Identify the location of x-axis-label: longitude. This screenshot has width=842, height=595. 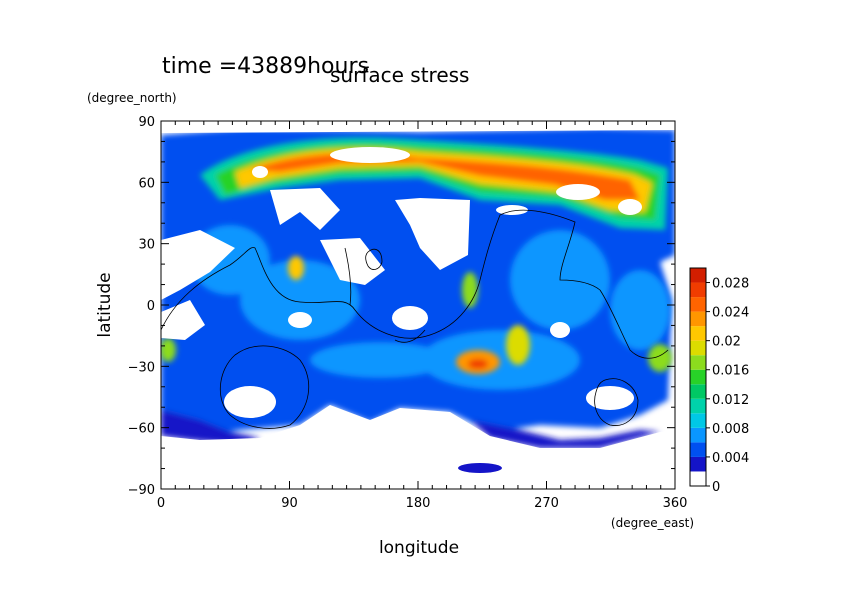
(419, 548).